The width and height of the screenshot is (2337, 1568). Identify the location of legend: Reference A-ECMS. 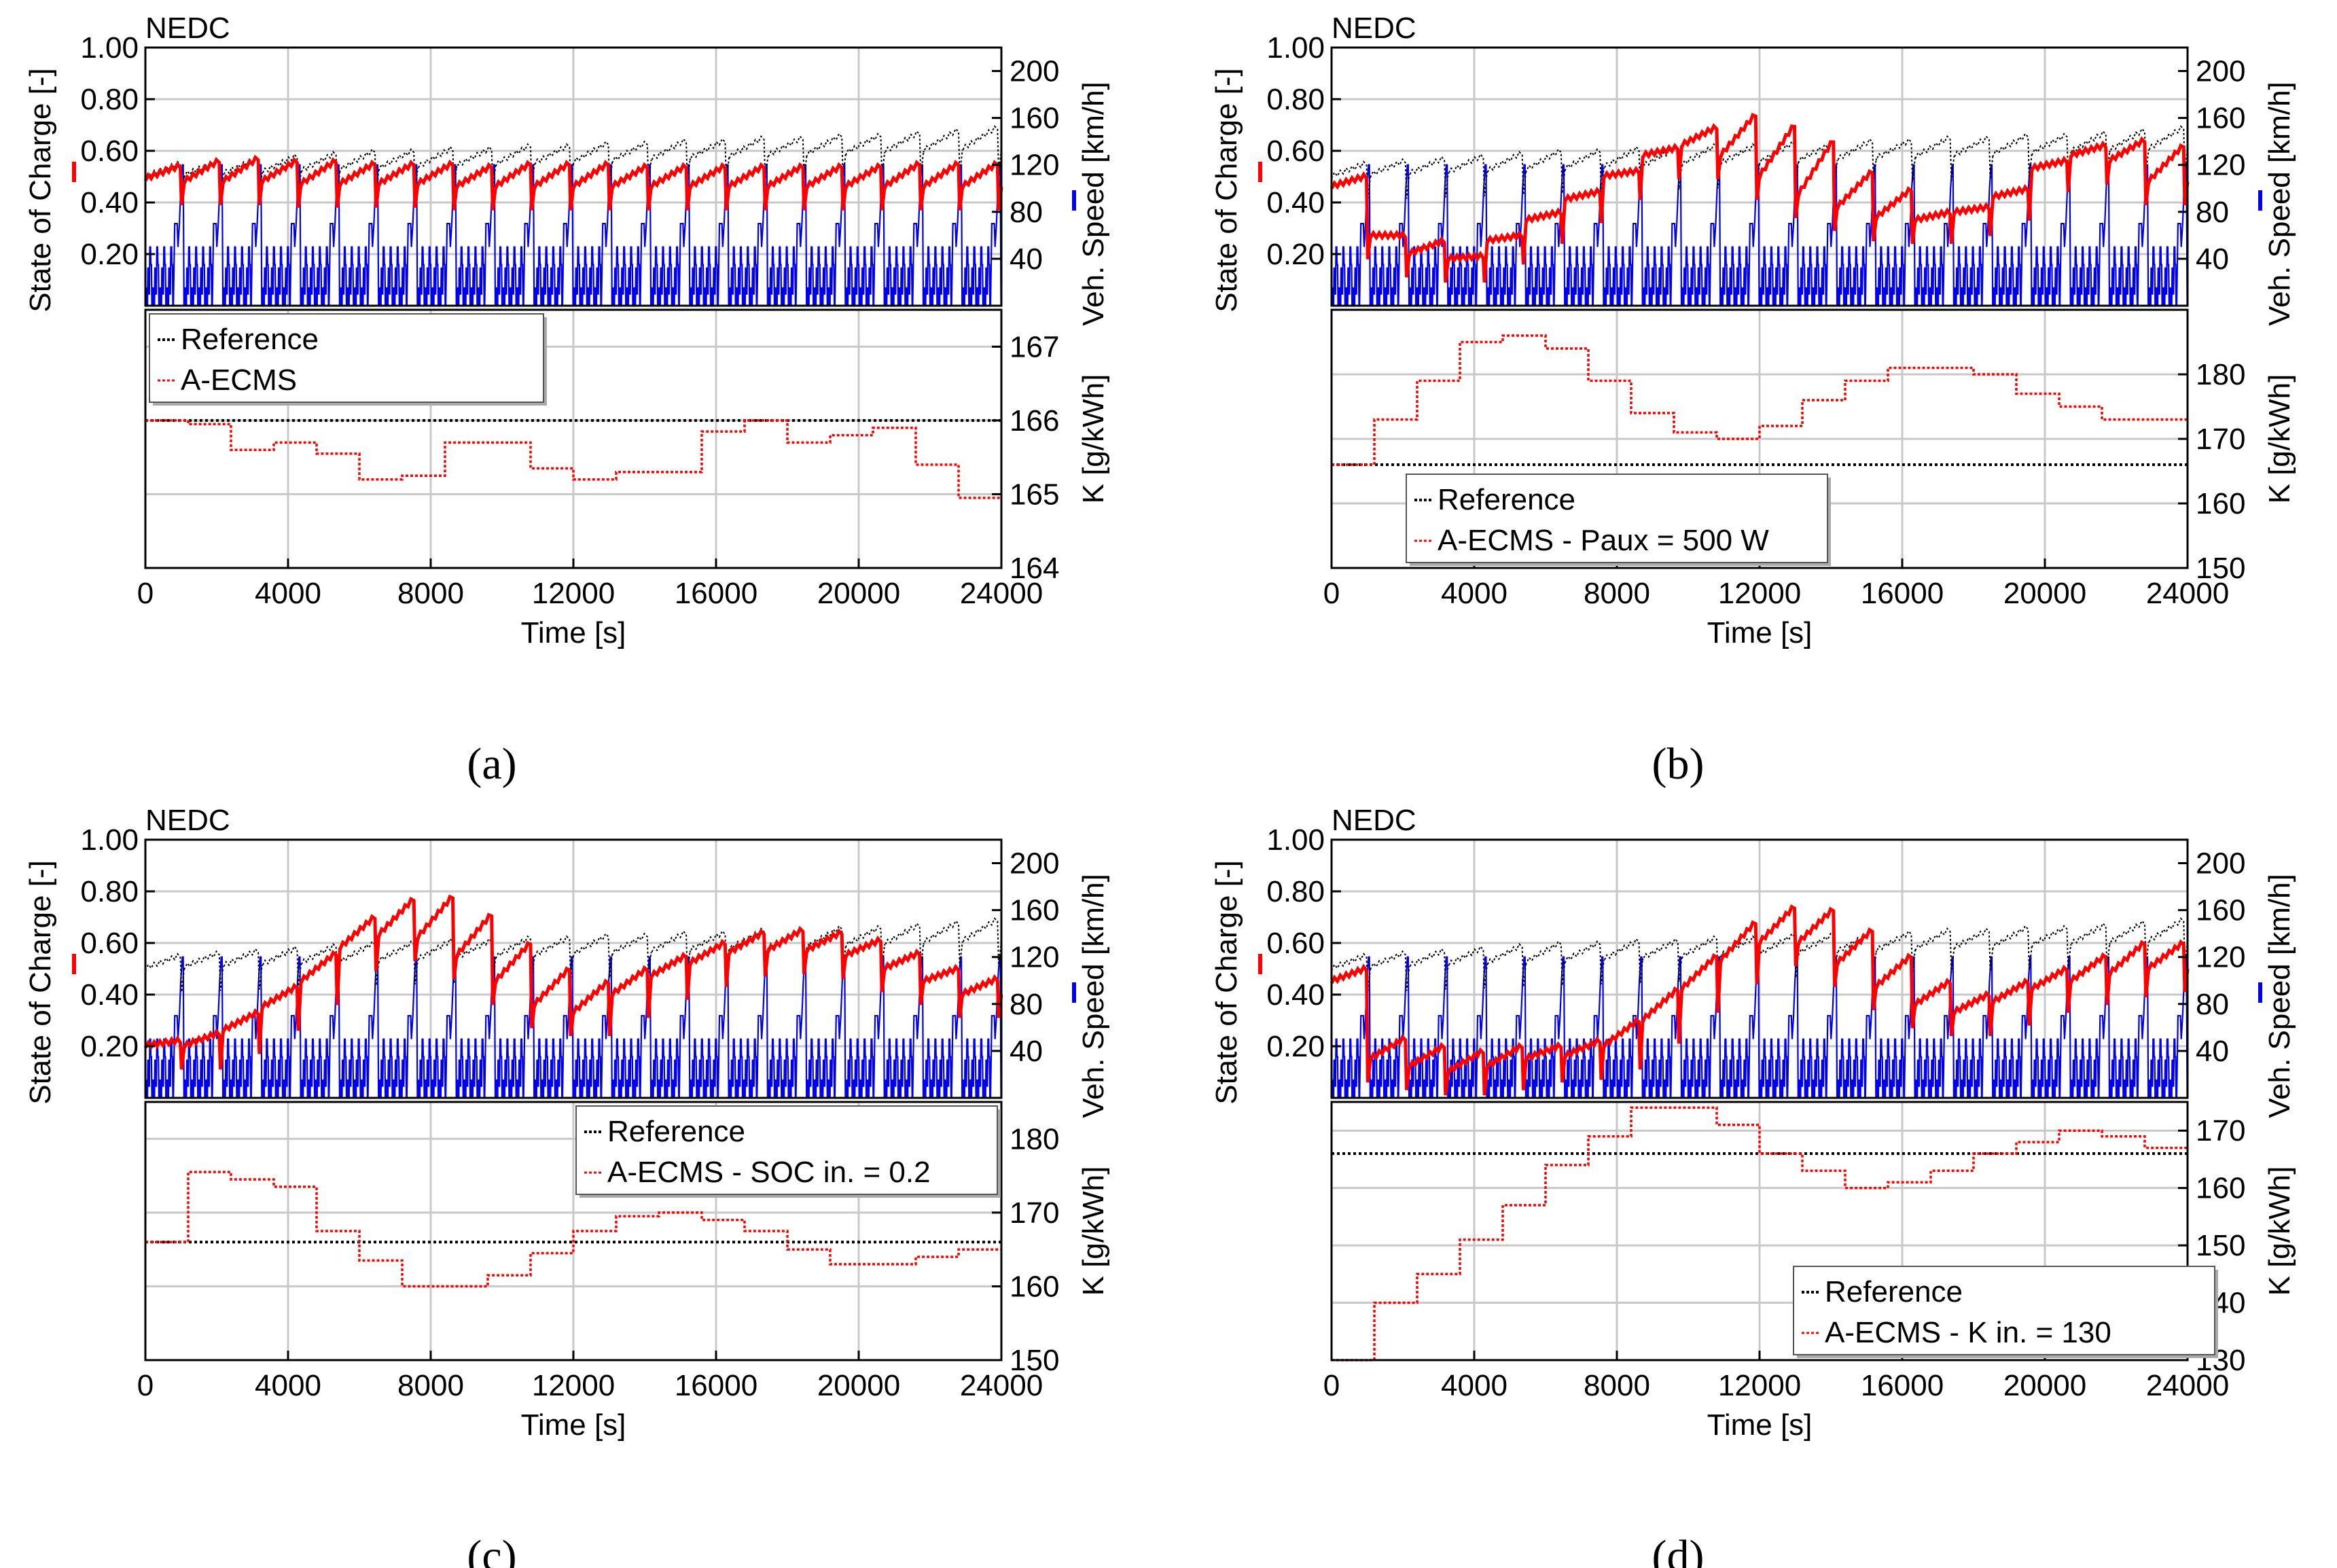
(348, 359).